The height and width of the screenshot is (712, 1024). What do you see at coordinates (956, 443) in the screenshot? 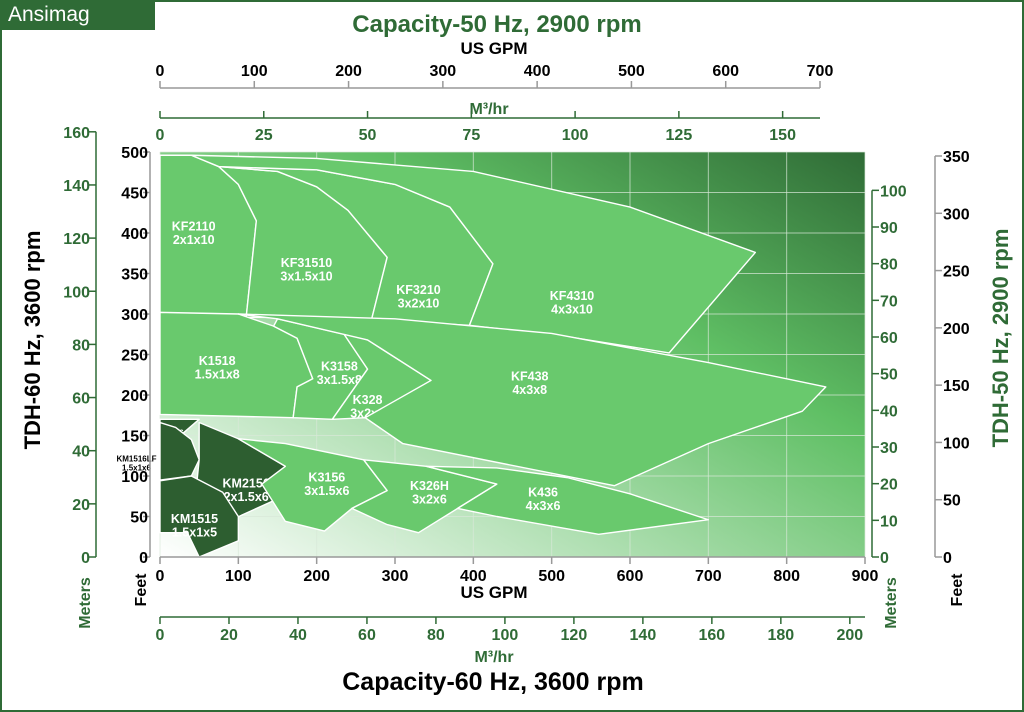
I see `y-right-feet-tick-label: 100` at bounding box center [956, 443].